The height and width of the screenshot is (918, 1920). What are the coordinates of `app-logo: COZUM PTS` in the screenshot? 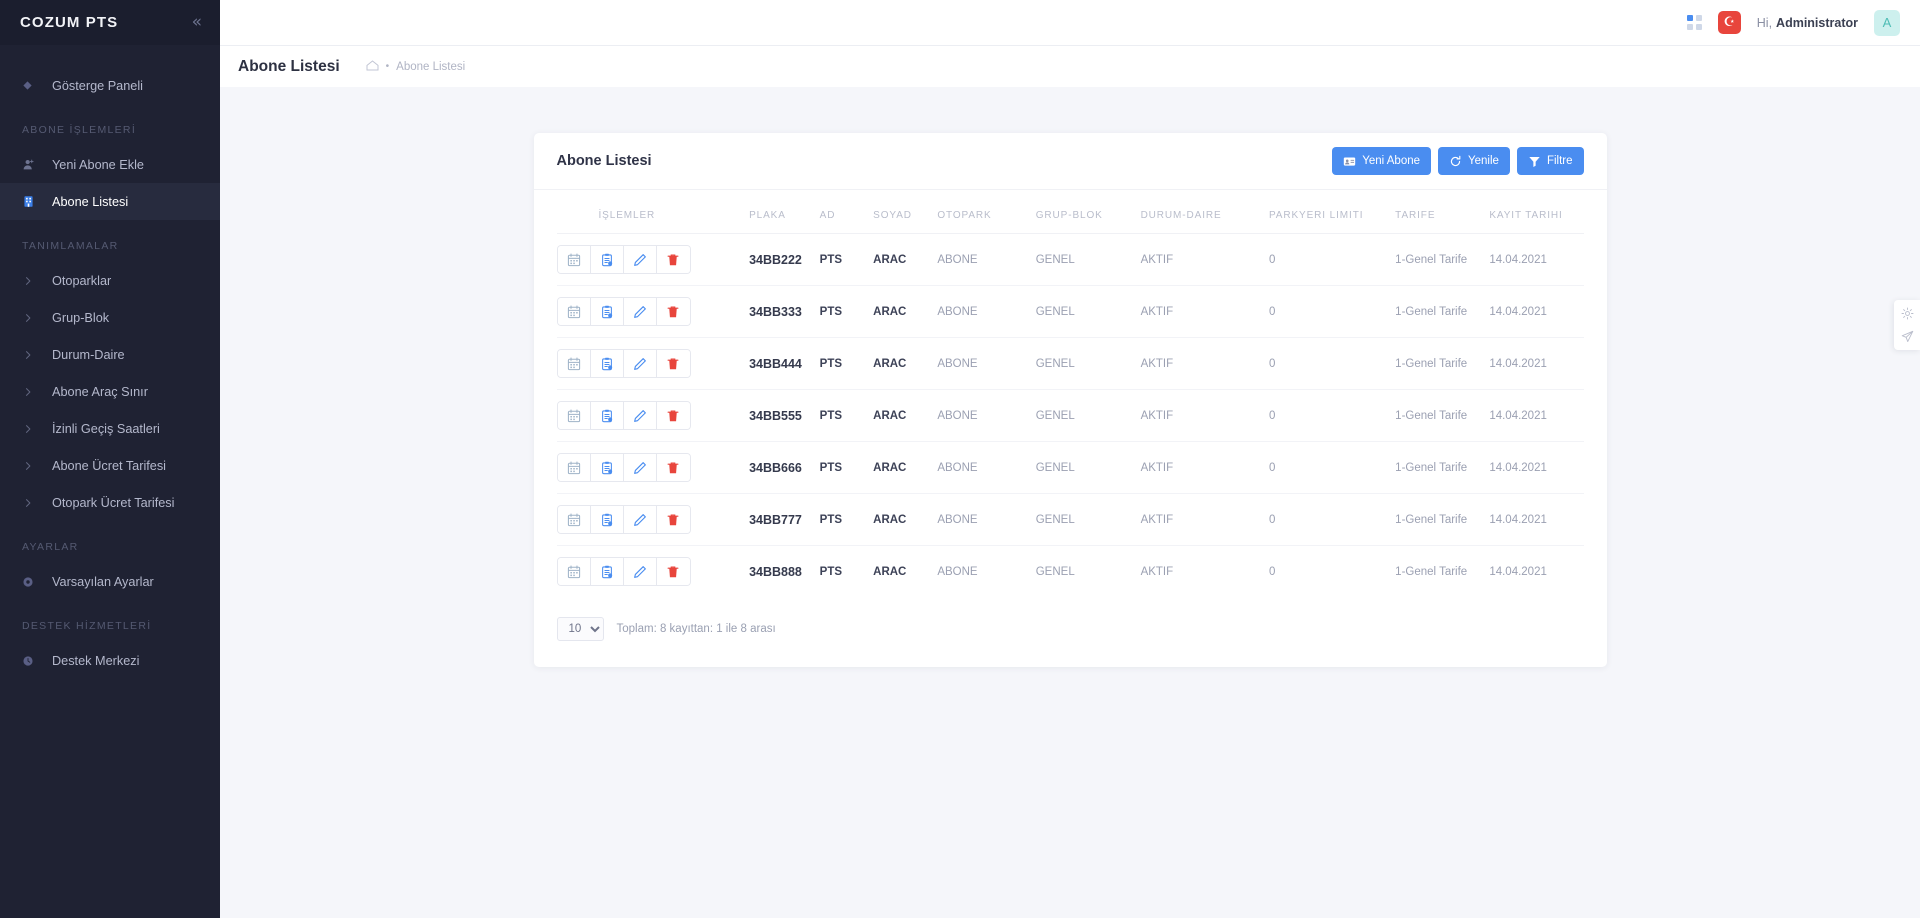 It's located at (69, 22).